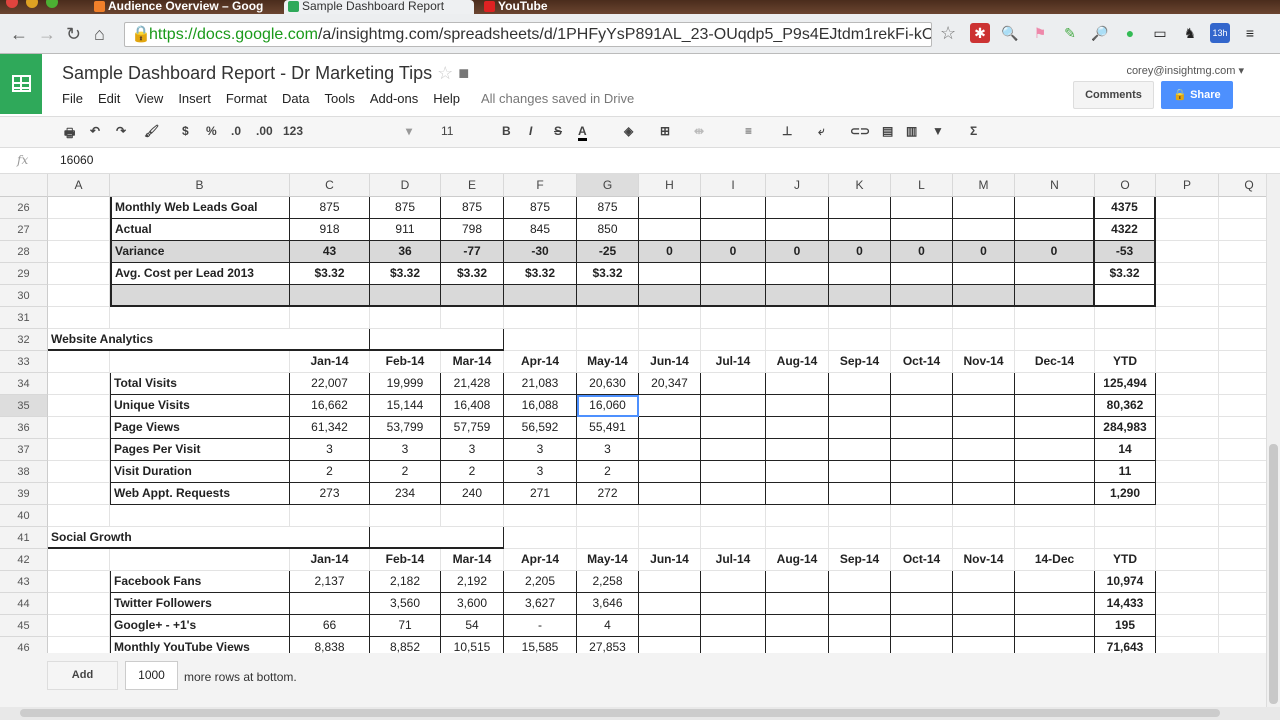 Image resolution: width=1280 pixels, height=720 pixels. What do you see at coordinates (330, 296) in the screenshot?
I see `cell-c30` at bounding box center [330, 296].